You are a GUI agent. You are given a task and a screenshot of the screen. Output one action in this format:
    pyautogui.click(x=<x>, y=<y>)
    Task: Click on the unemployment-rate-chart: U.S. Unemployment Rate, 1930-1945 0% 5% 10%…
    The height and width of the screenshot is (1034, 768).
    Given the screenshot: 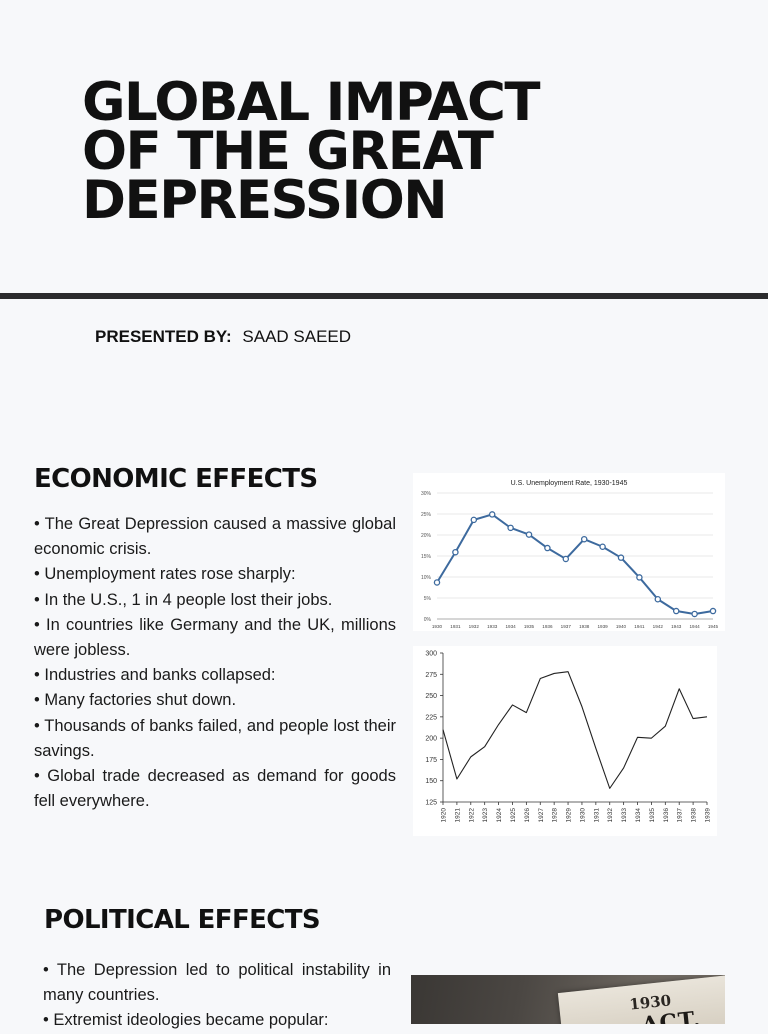 What is the action you would take?
    pyautogui.click(x=570, y=554)
    